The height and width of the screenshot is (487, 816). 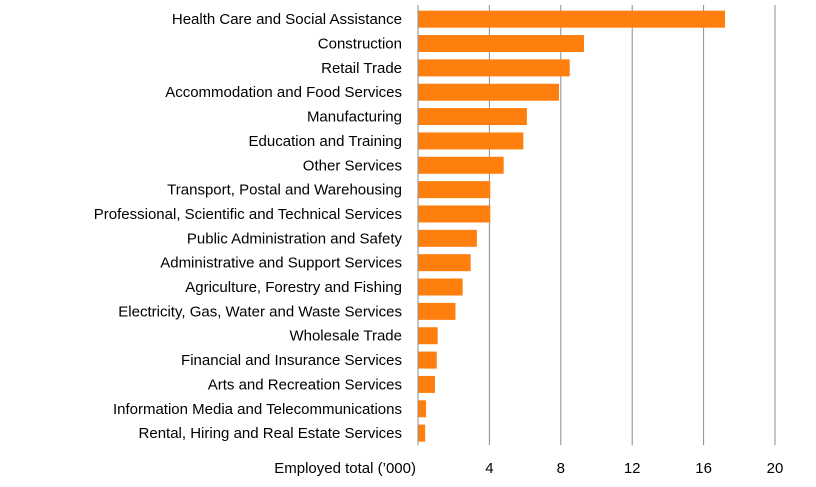 I want to click on category-label: Public Administration and Safety, so click(x=295, y=238).